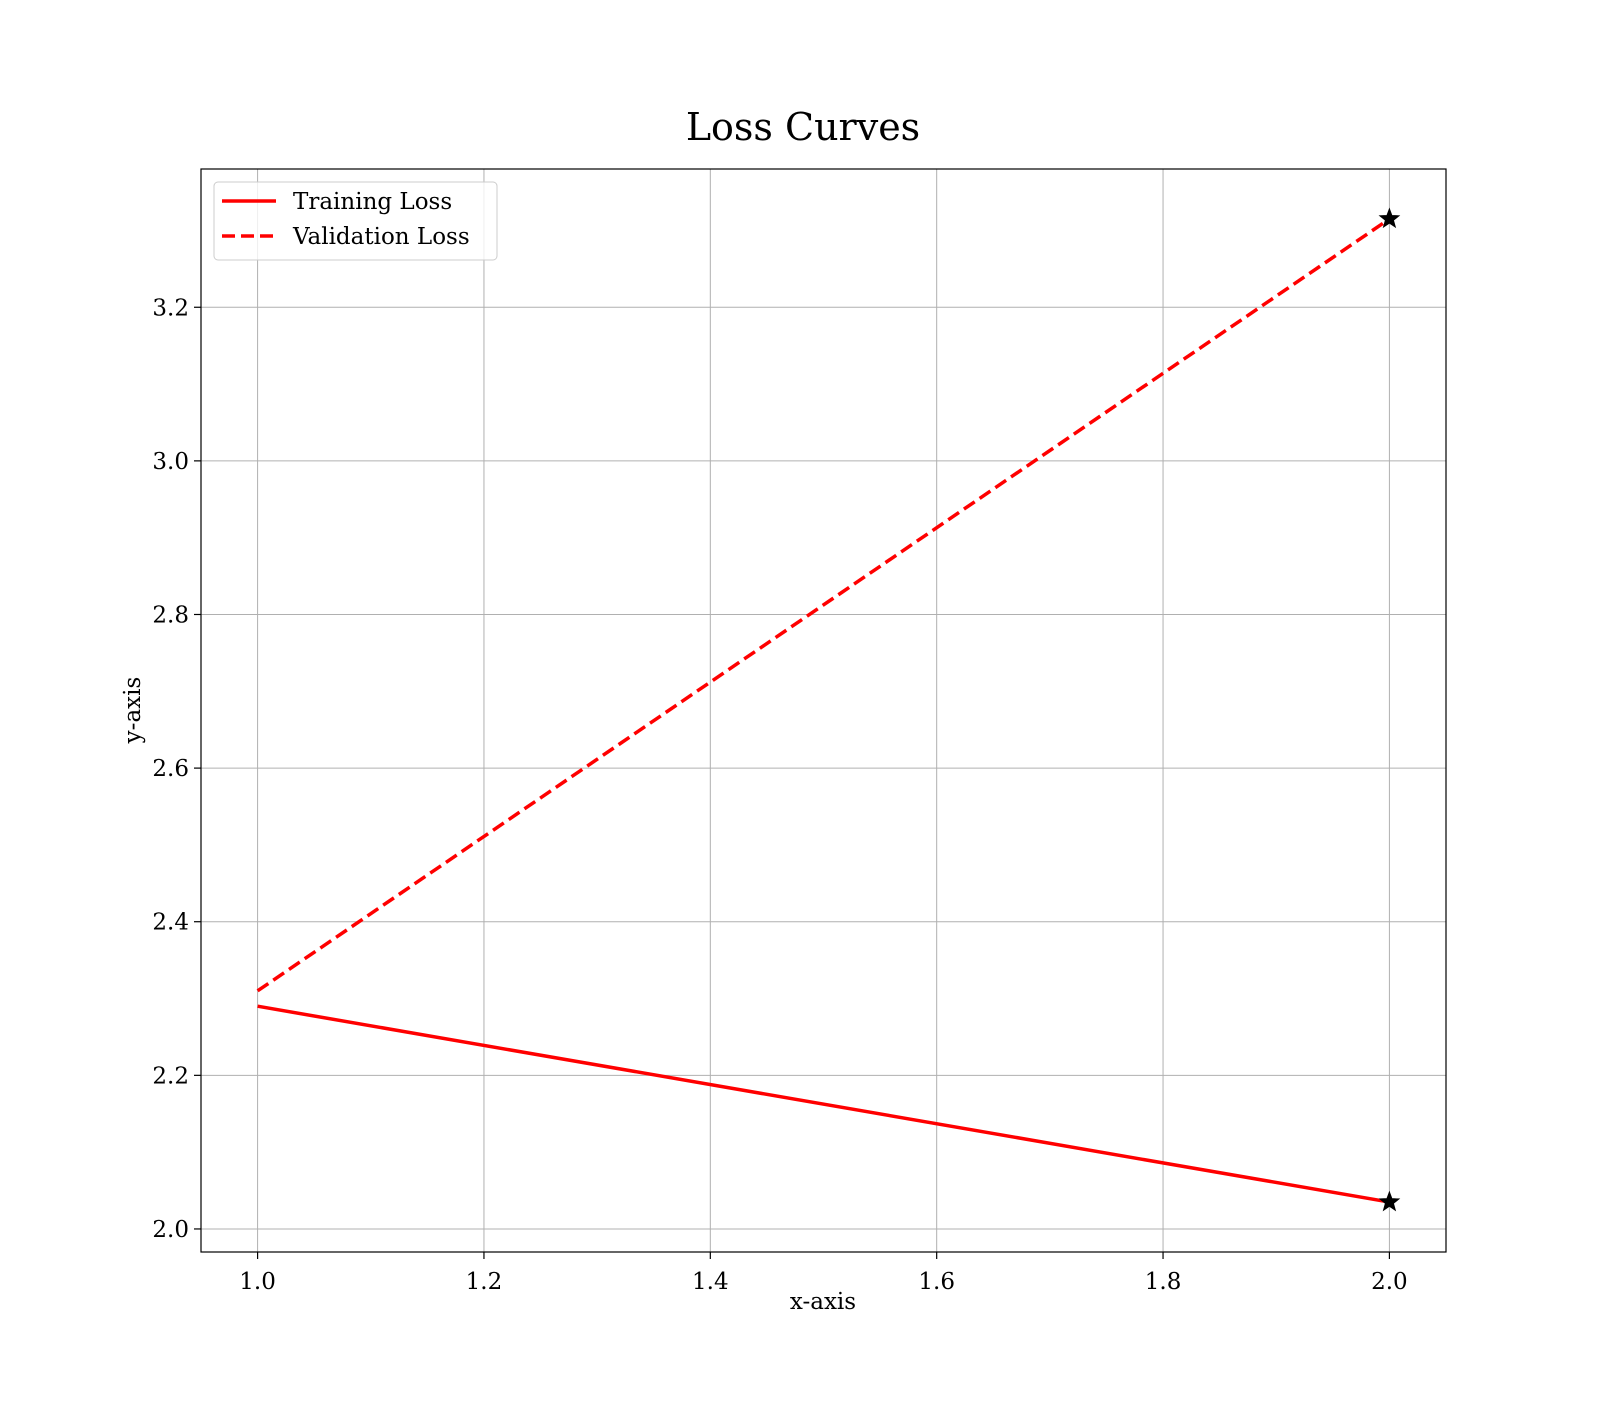 Image resolution: width=1600 pixels, height=1404 pixels. What do you see at coordinates (170, 769) in the screenshot?
I see `y-tick-label: 2.6` at bounding box center [170, 769].